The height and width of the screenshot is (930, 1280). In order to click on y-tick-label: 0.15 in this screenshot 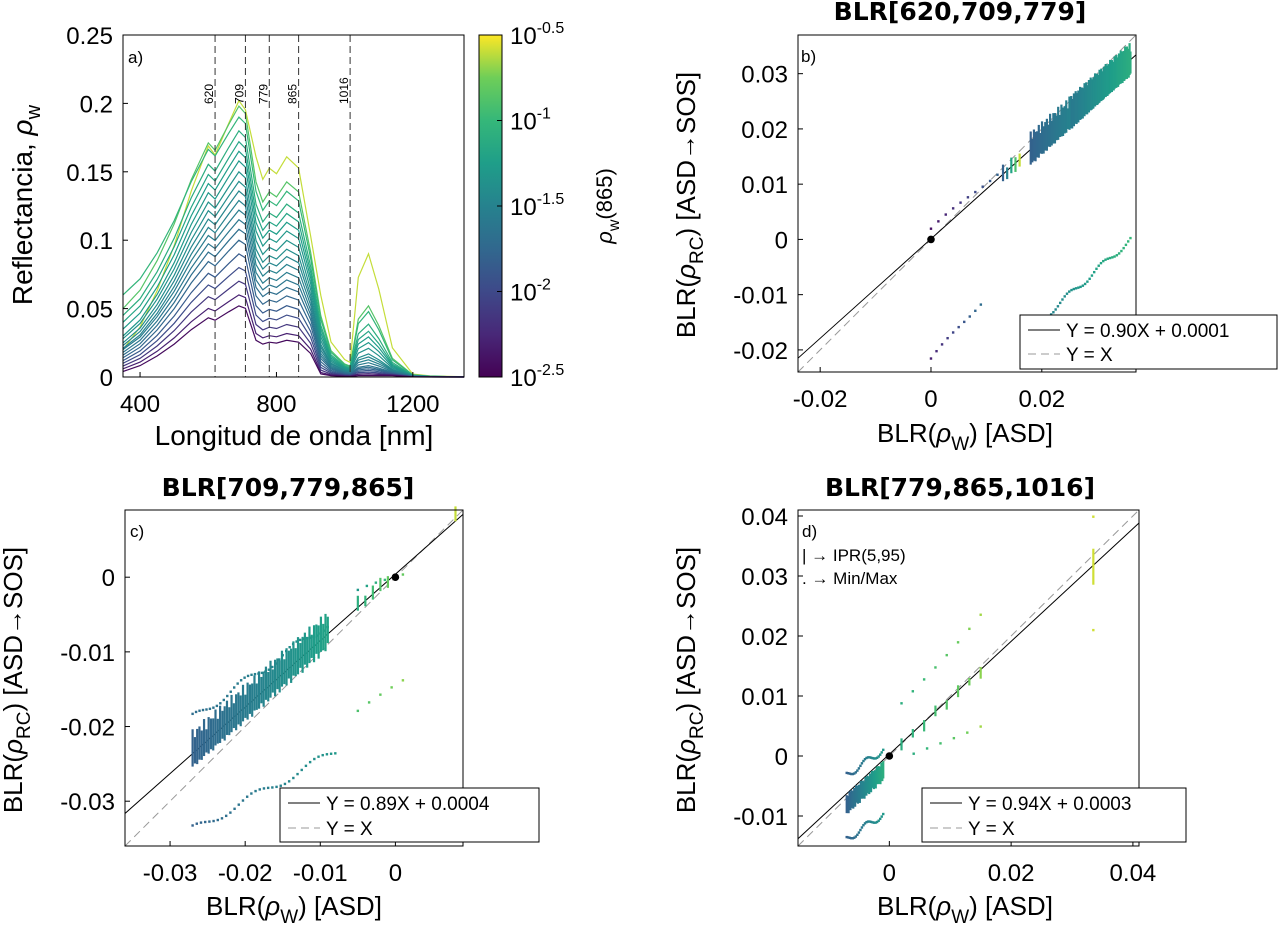, I will do `click(89, 173)`.